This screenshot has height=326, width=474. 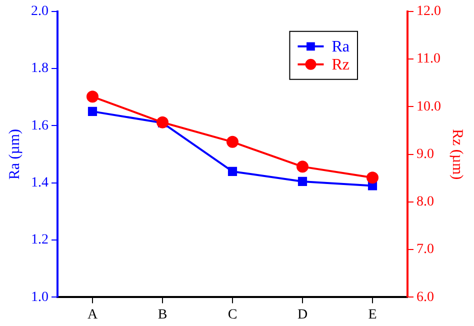 What do you see at coordinates (39, 68) in the screenshot?
I see `y-tick-label: 1.8` at bounding box center [39, 68].